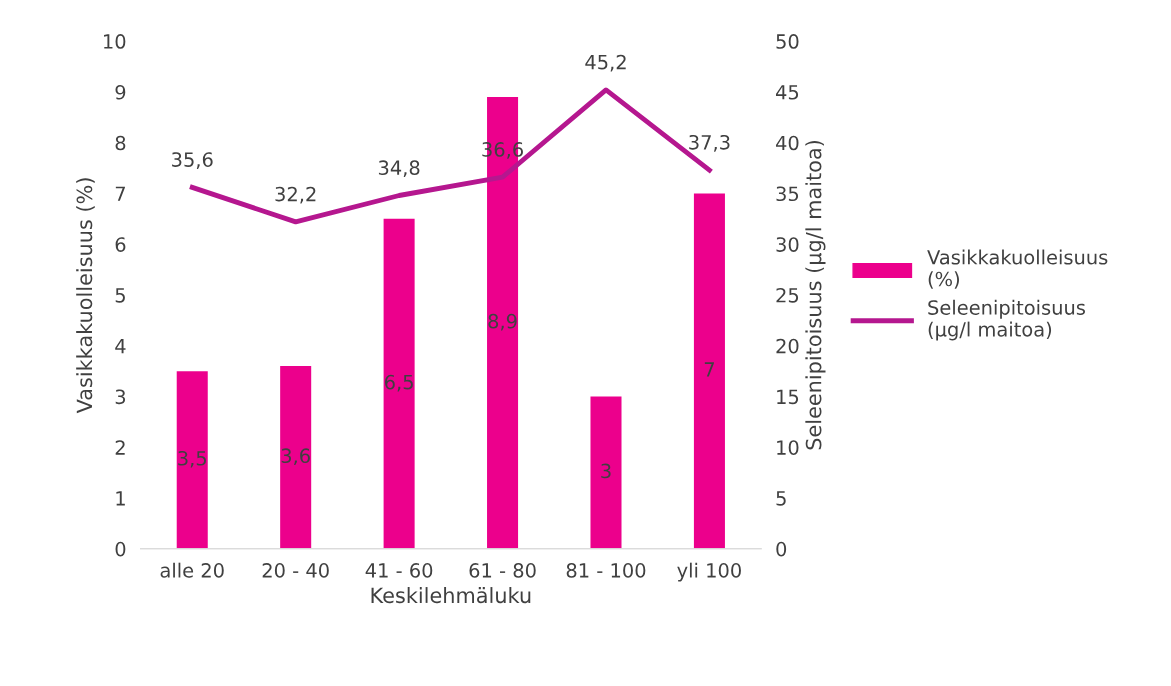 Image resolution: width=1171 pixels, height=686 pixels. I want to click on data-label: 37,3, so click(709, 143).